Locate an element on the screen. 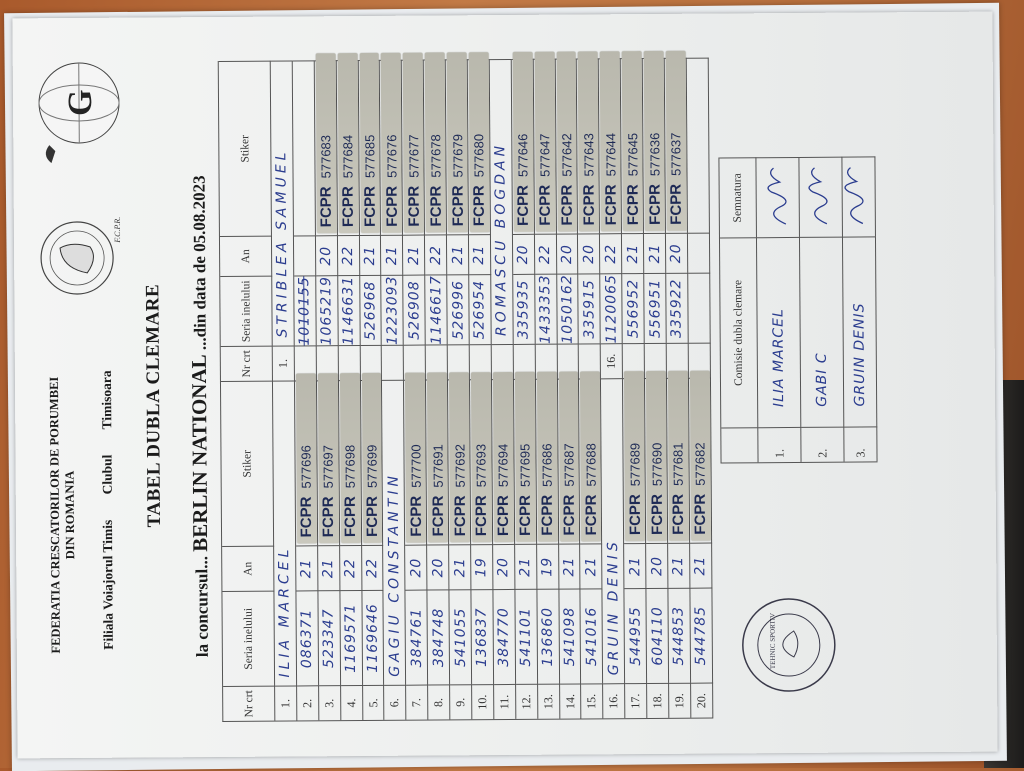  sticker-cell: FCPR 577682 is located at coordinates (700, 456).